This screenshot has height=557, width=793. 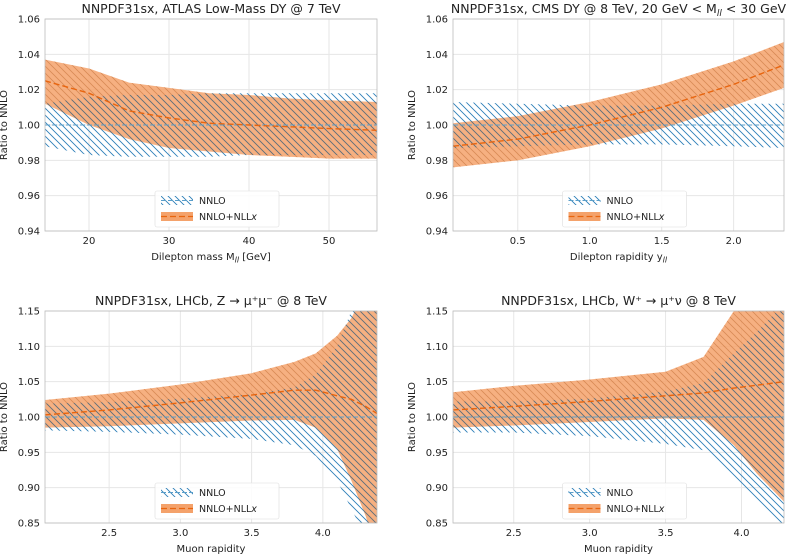 What do you see at coordinates (619, 258) in the screenshot?
I see `x-axis-label: Dilepton rapidity yll` at bounding box center [619, 258].